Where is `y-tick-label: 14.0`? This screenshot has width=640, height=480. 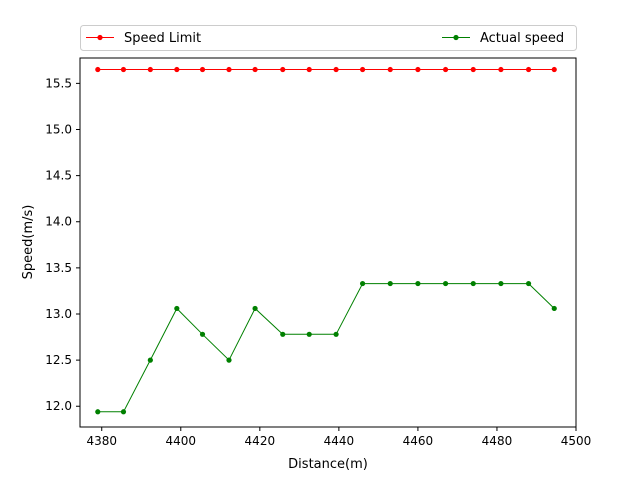 y-tick-label: 14.0 is located at coordinates (58, 222).